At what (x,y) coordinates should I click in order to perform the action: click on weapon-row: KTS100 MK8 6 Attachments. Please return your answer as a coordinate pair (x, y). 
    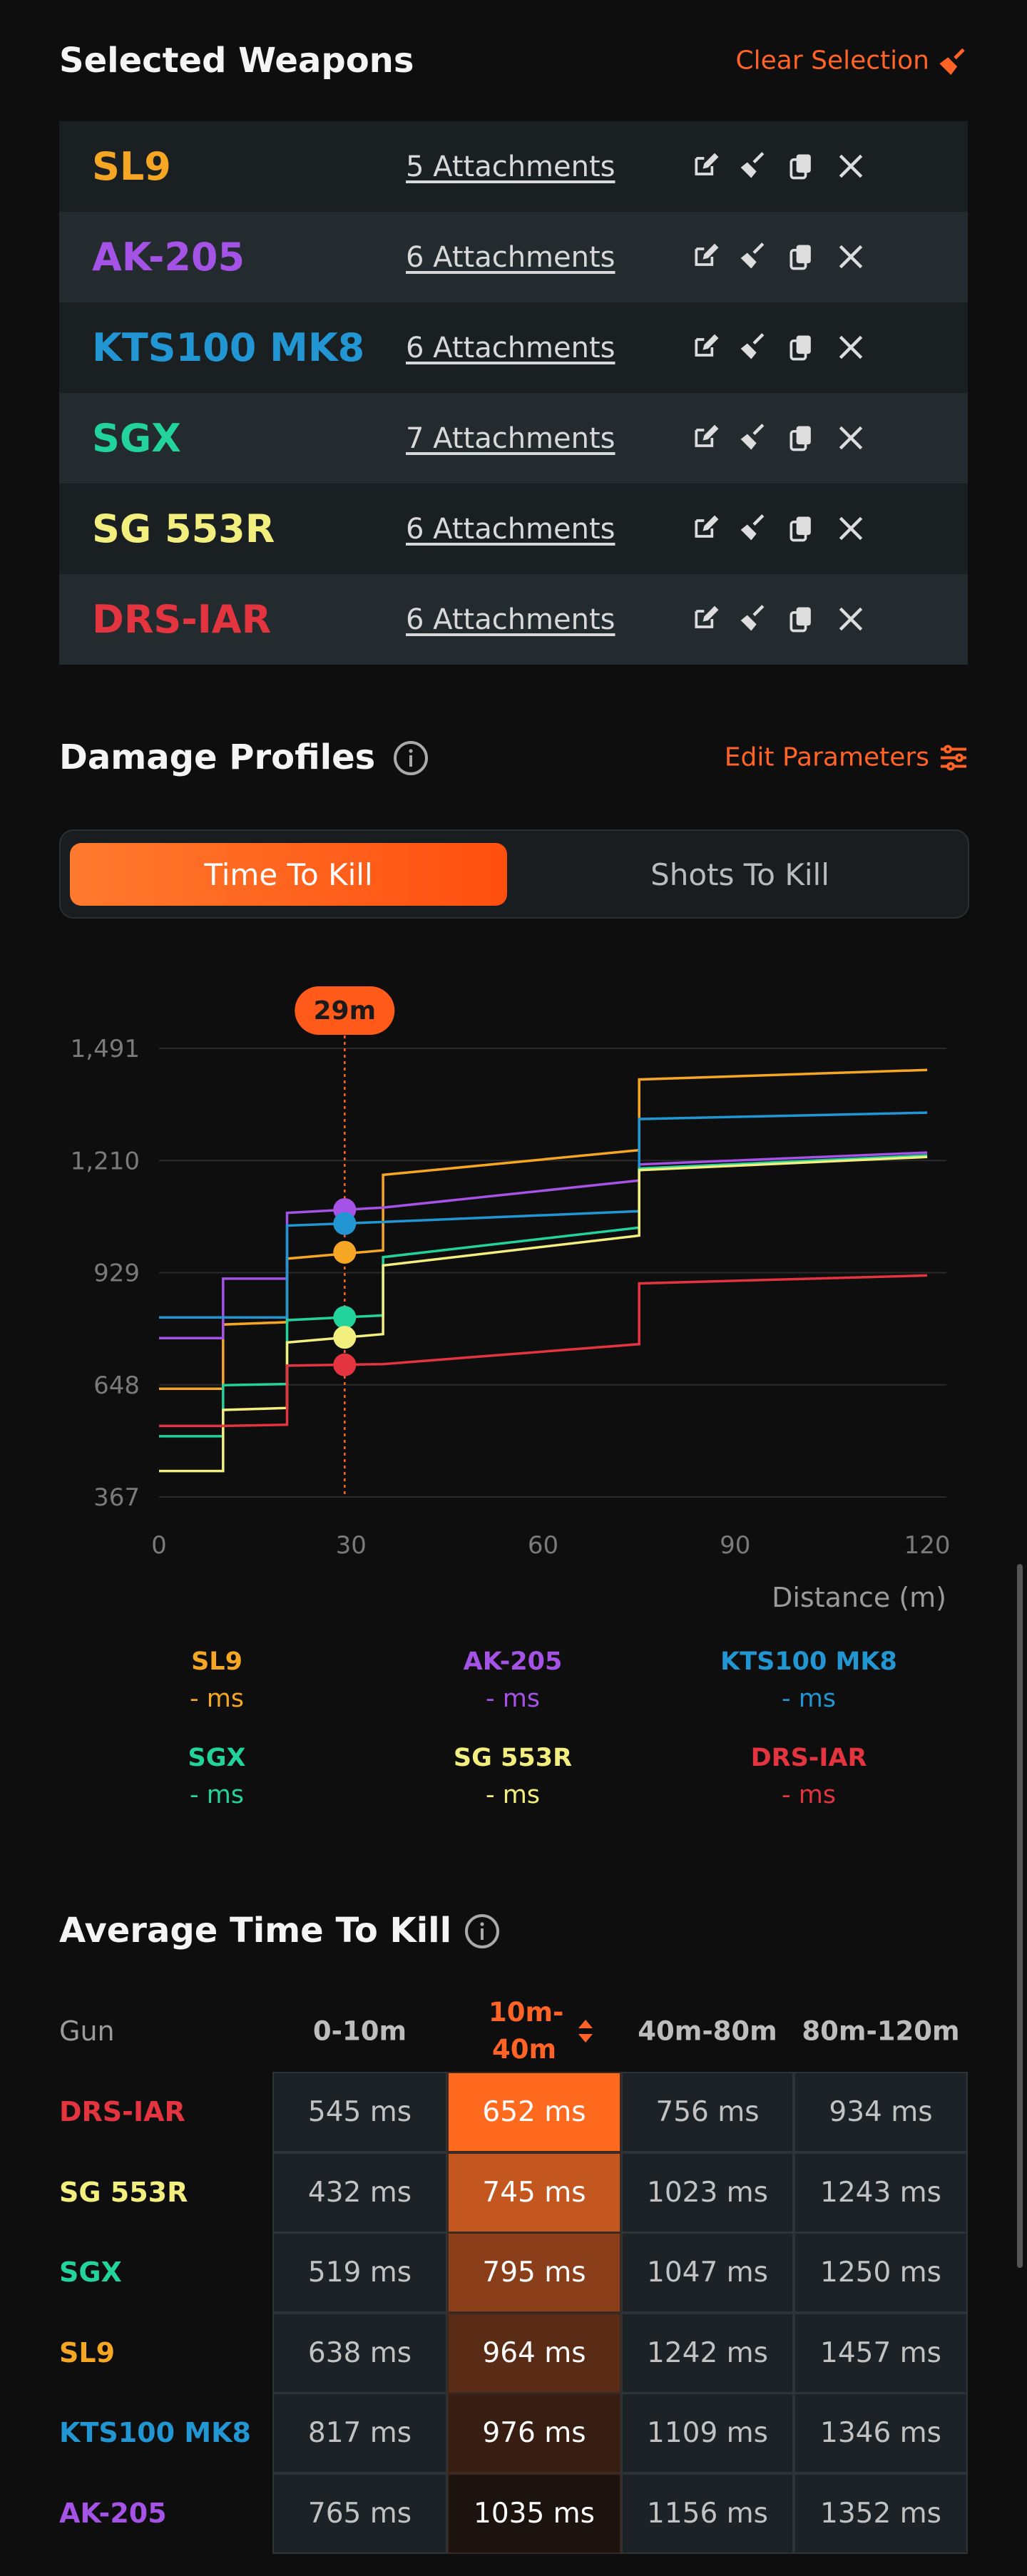
    Looking at the image, I should click on (513, 347).